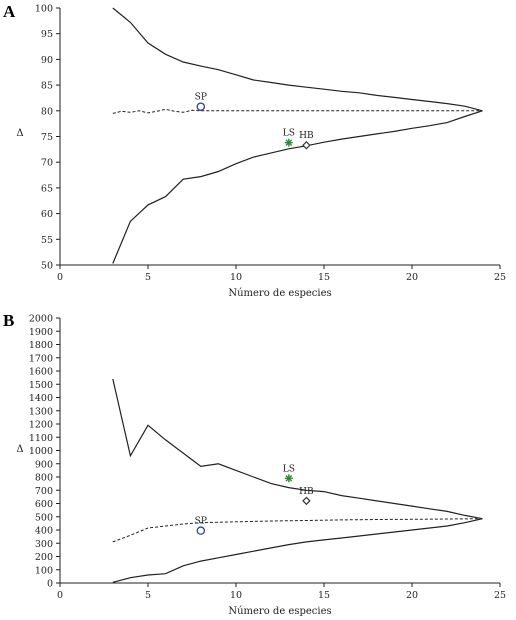  Describe the element at coordinates (297, 59) in the screenshot. I see `upper-limit-line` at that location.